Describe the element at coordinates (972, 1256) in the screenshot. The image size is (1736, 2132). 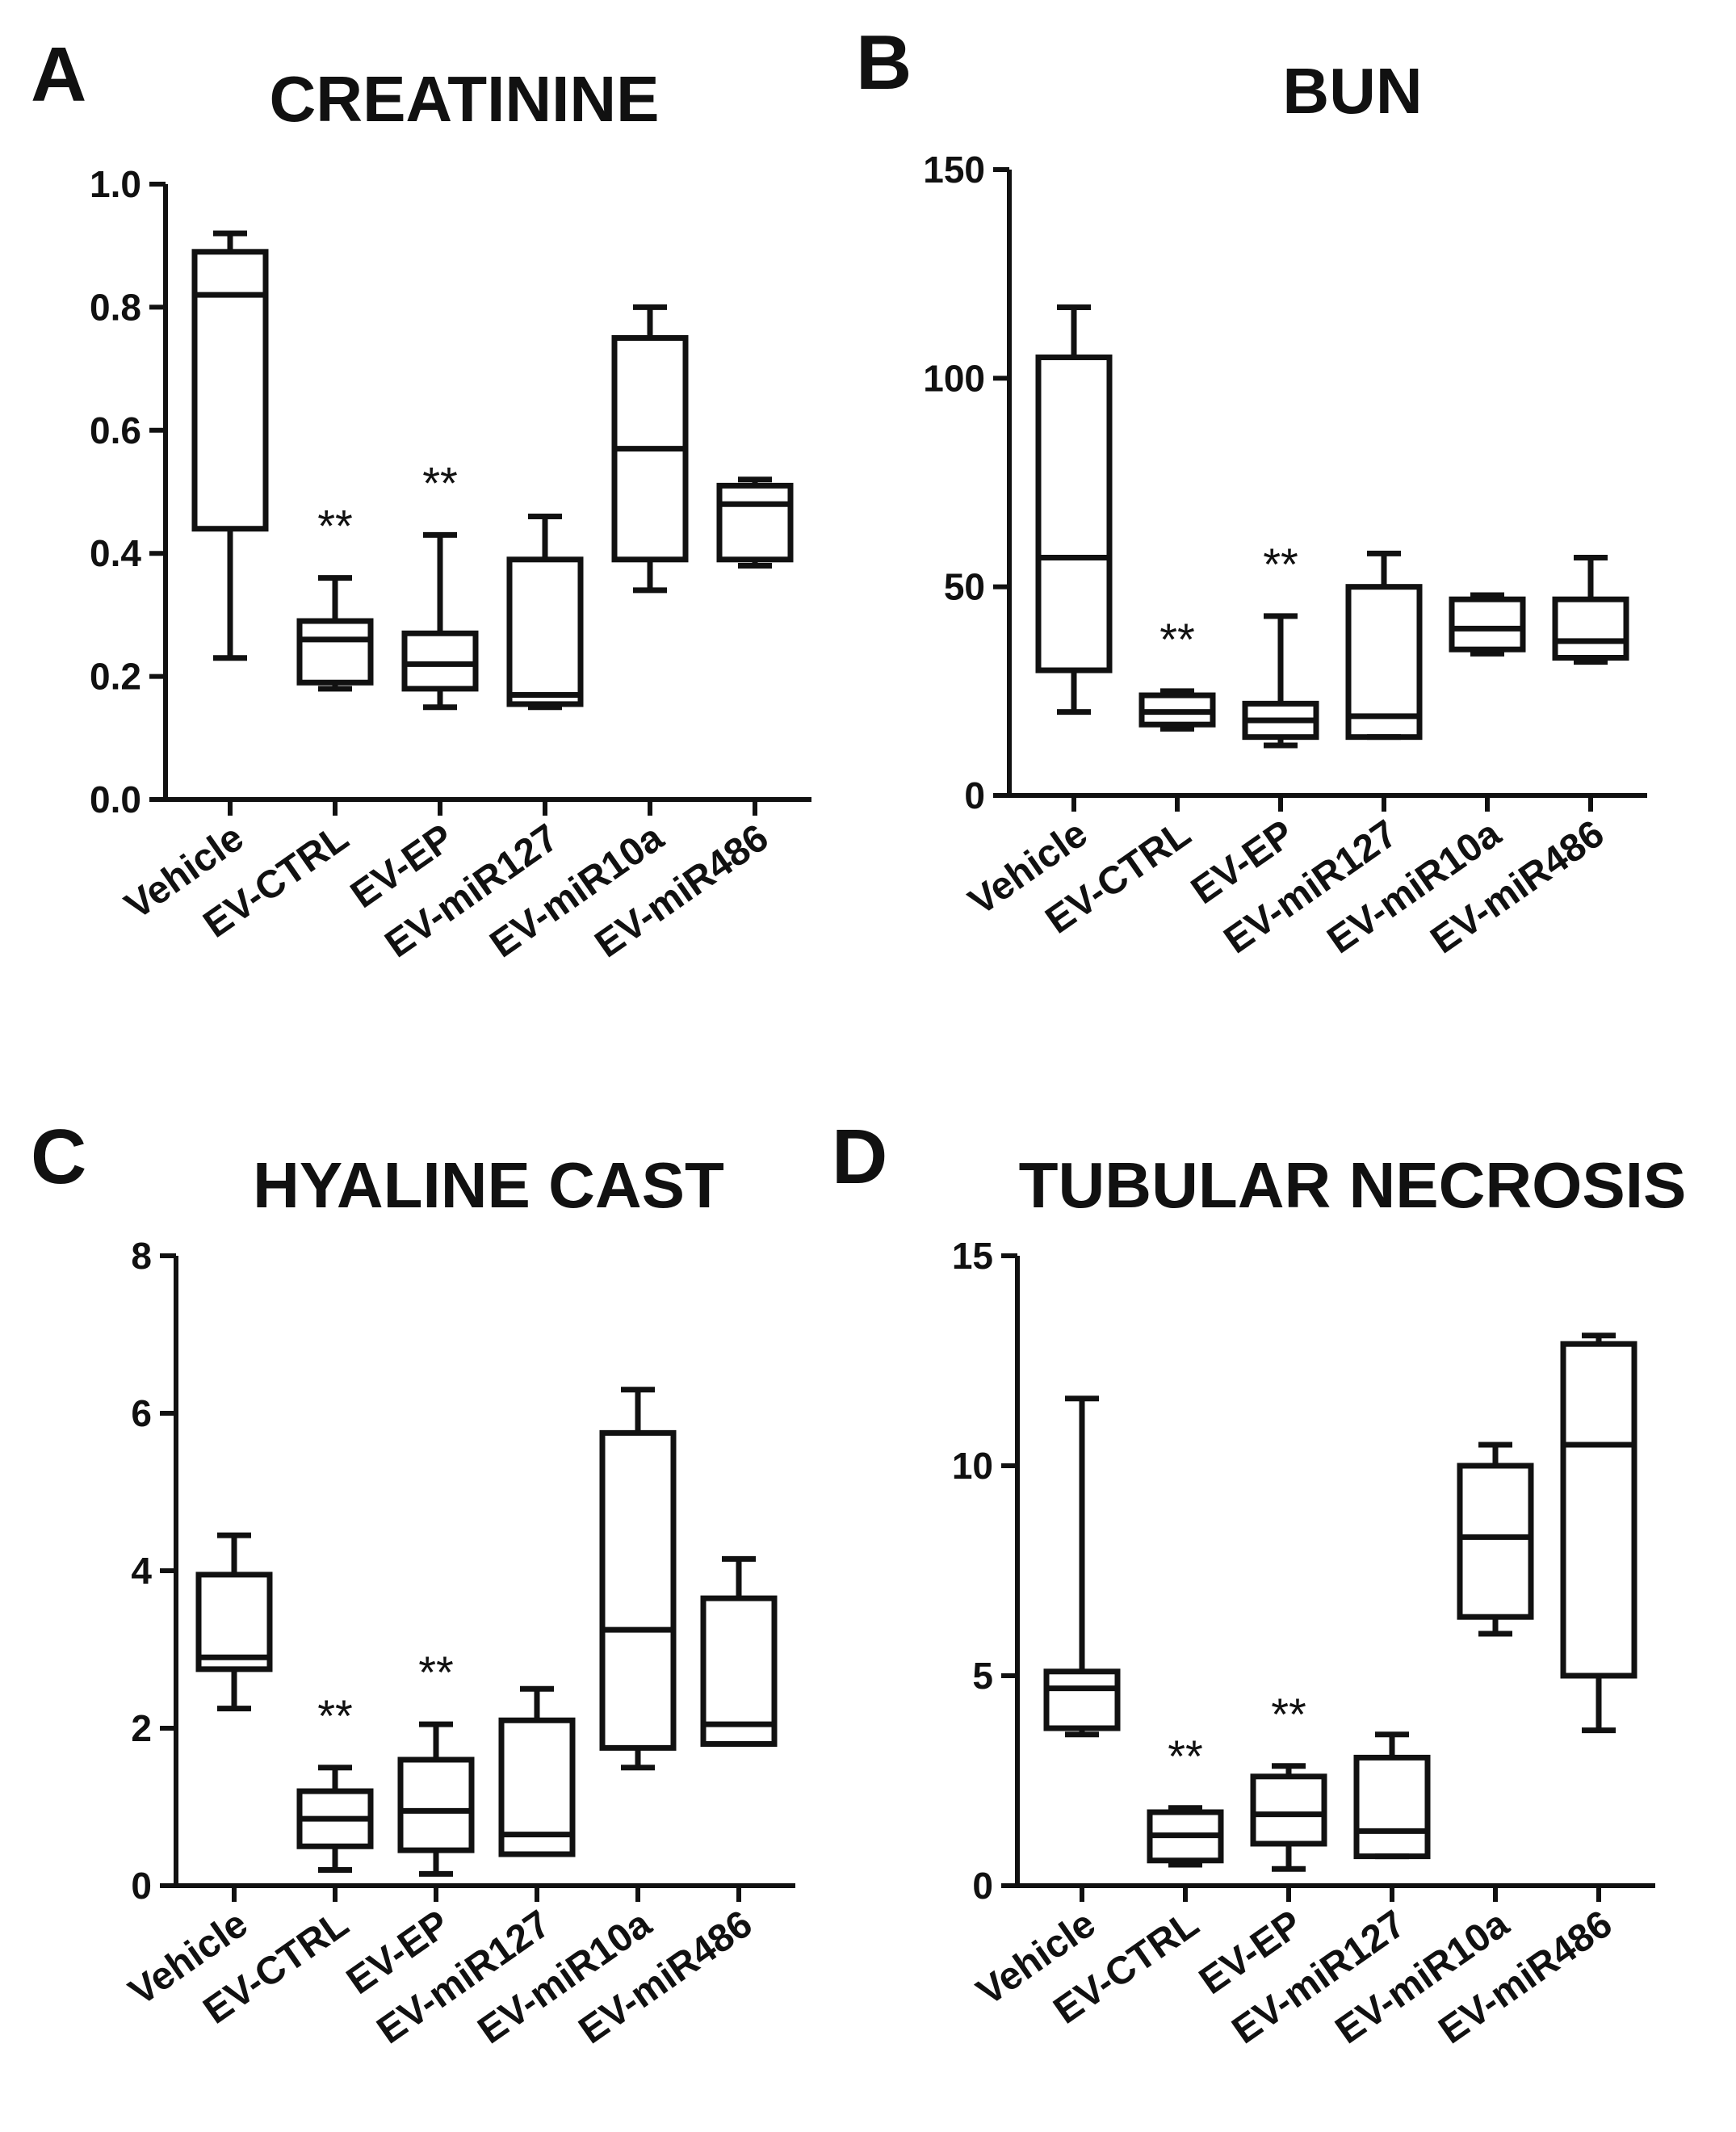
I see `y-tick-label: 15` at that location.